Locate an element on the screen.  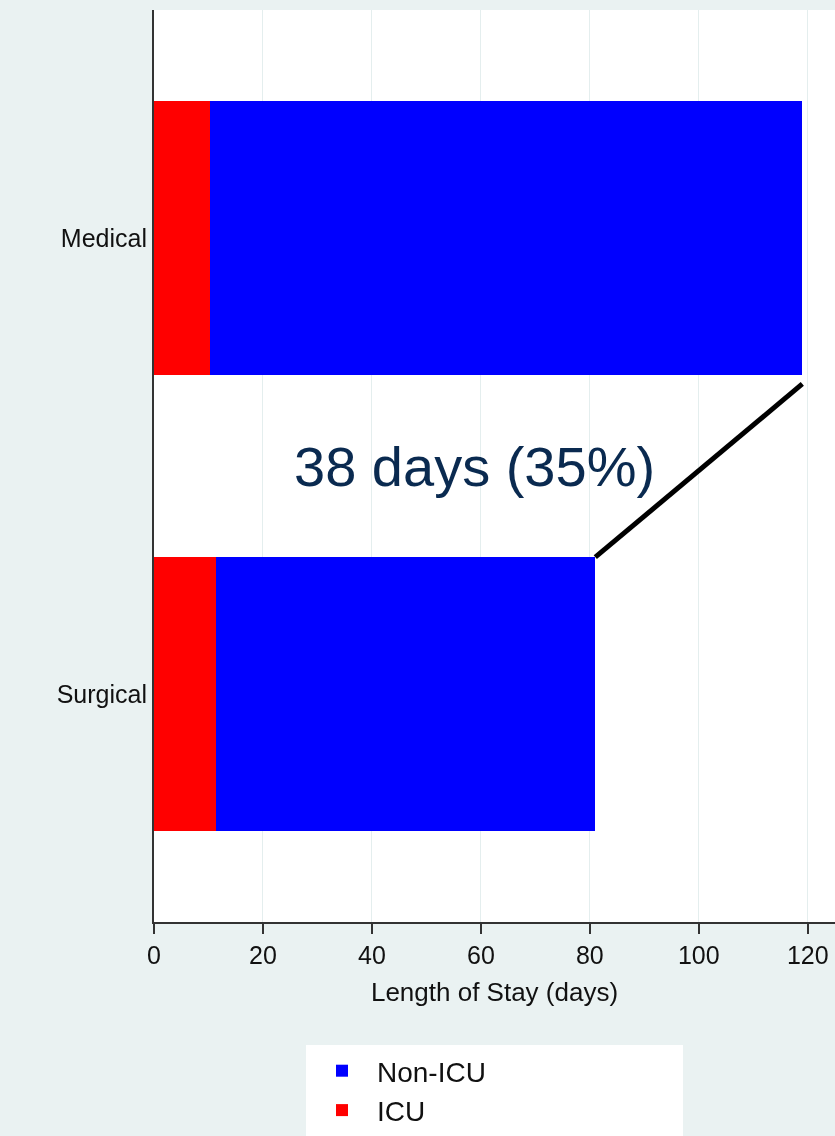
legend-label: ICU is located at coordinates (401, 1112).